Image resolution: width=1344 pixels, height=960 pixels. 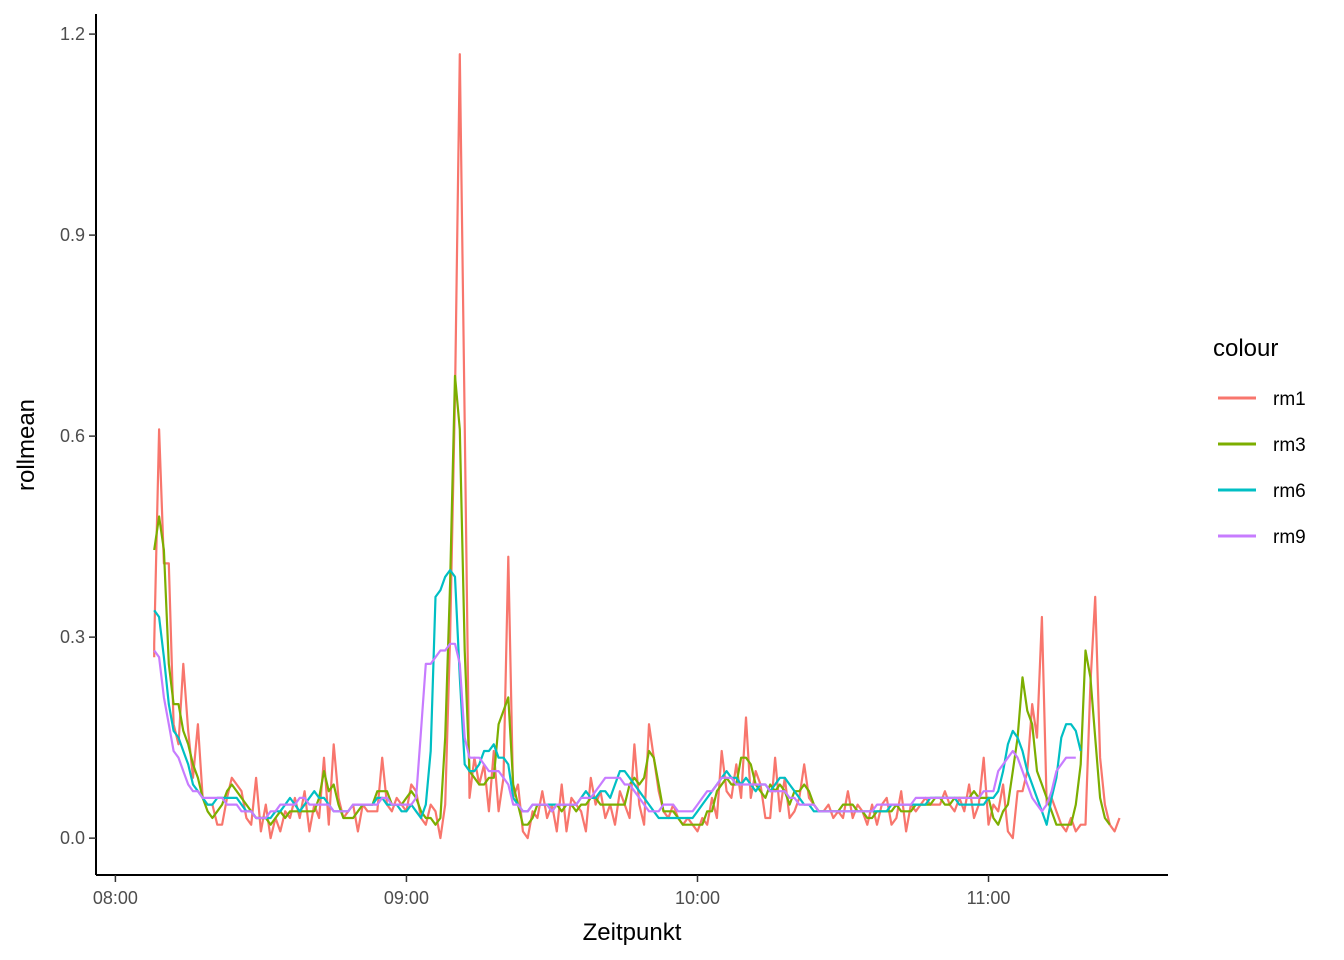 What do you see at coordinates (72, 838) in the screenshot?
I see `y-tick-label: 0.0` at bounding box center [72, 838].